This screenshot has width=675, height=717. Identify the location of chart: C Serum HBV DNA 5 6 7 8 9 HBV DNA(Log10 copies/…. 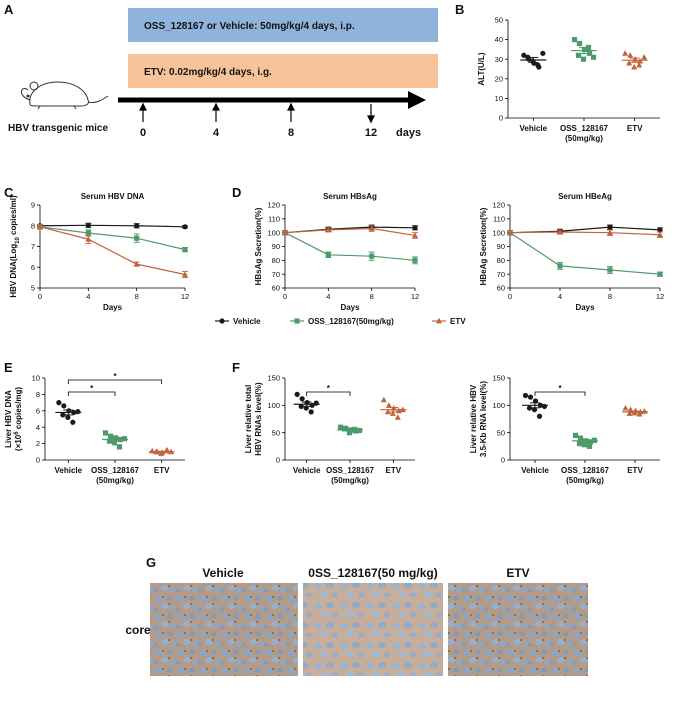
(96, 248).